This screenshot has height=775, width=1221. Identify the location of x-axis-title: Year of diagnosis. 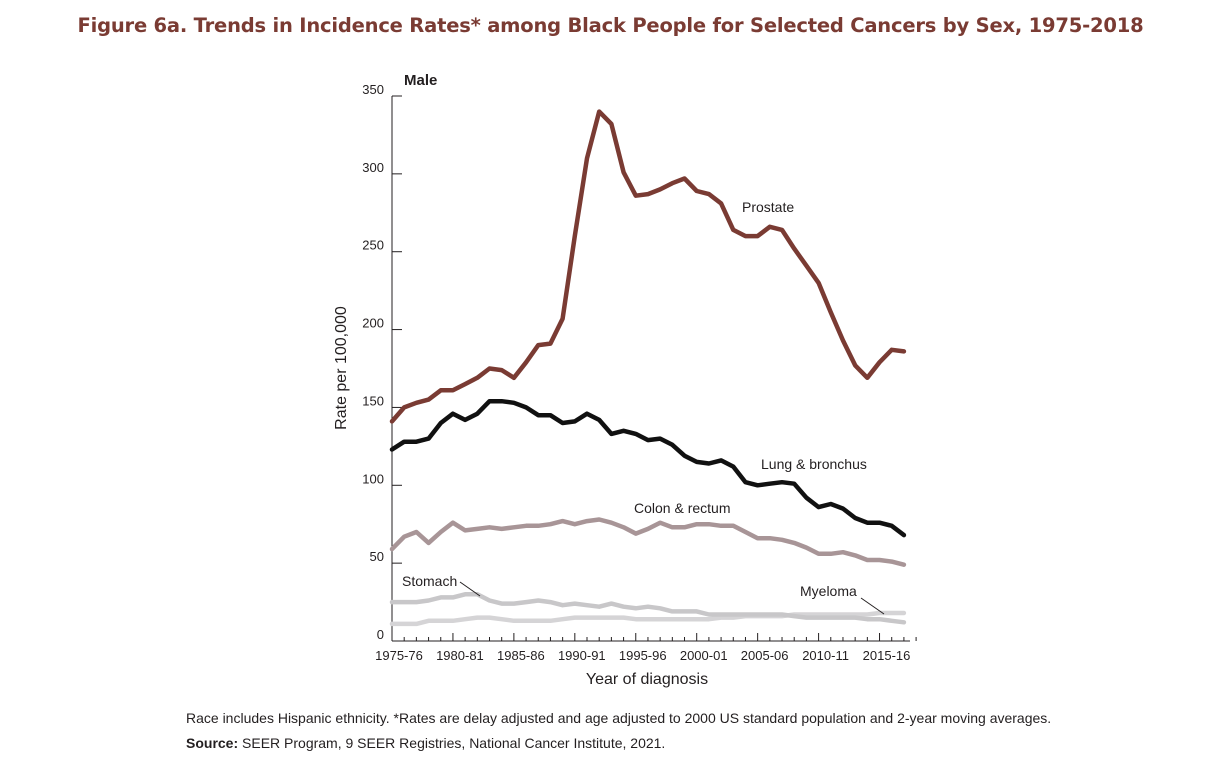
(647, 679).